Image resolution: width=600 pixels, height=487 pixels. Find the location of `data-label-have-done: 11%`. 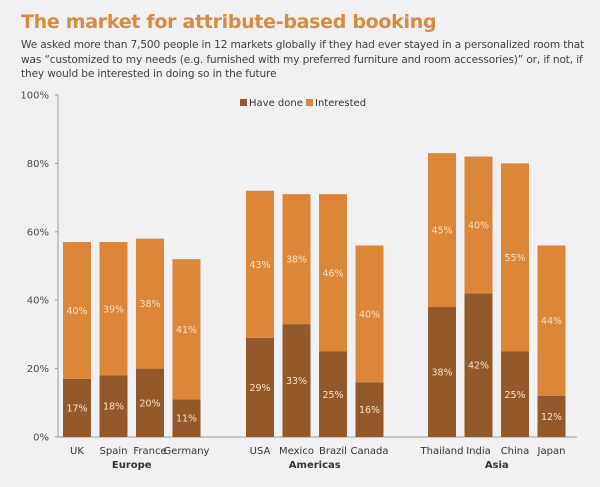

data-label-have-done: 11% is located at coordinates (186, 419).